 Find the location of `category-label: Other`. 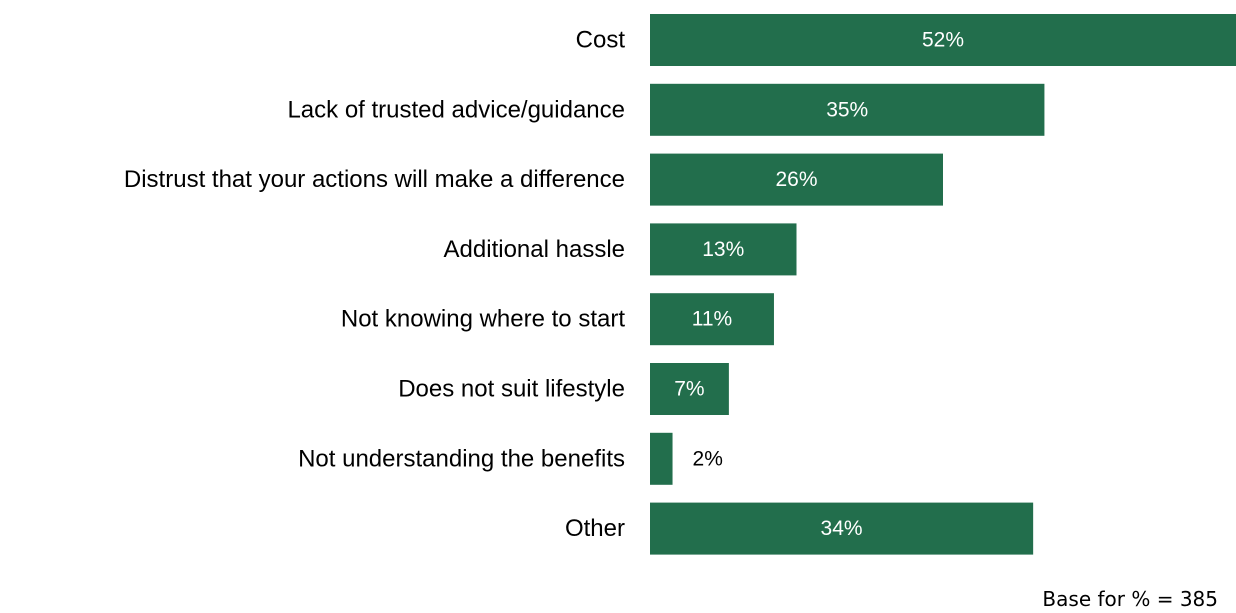

category-label: Other is located at coordinates (595, 528).